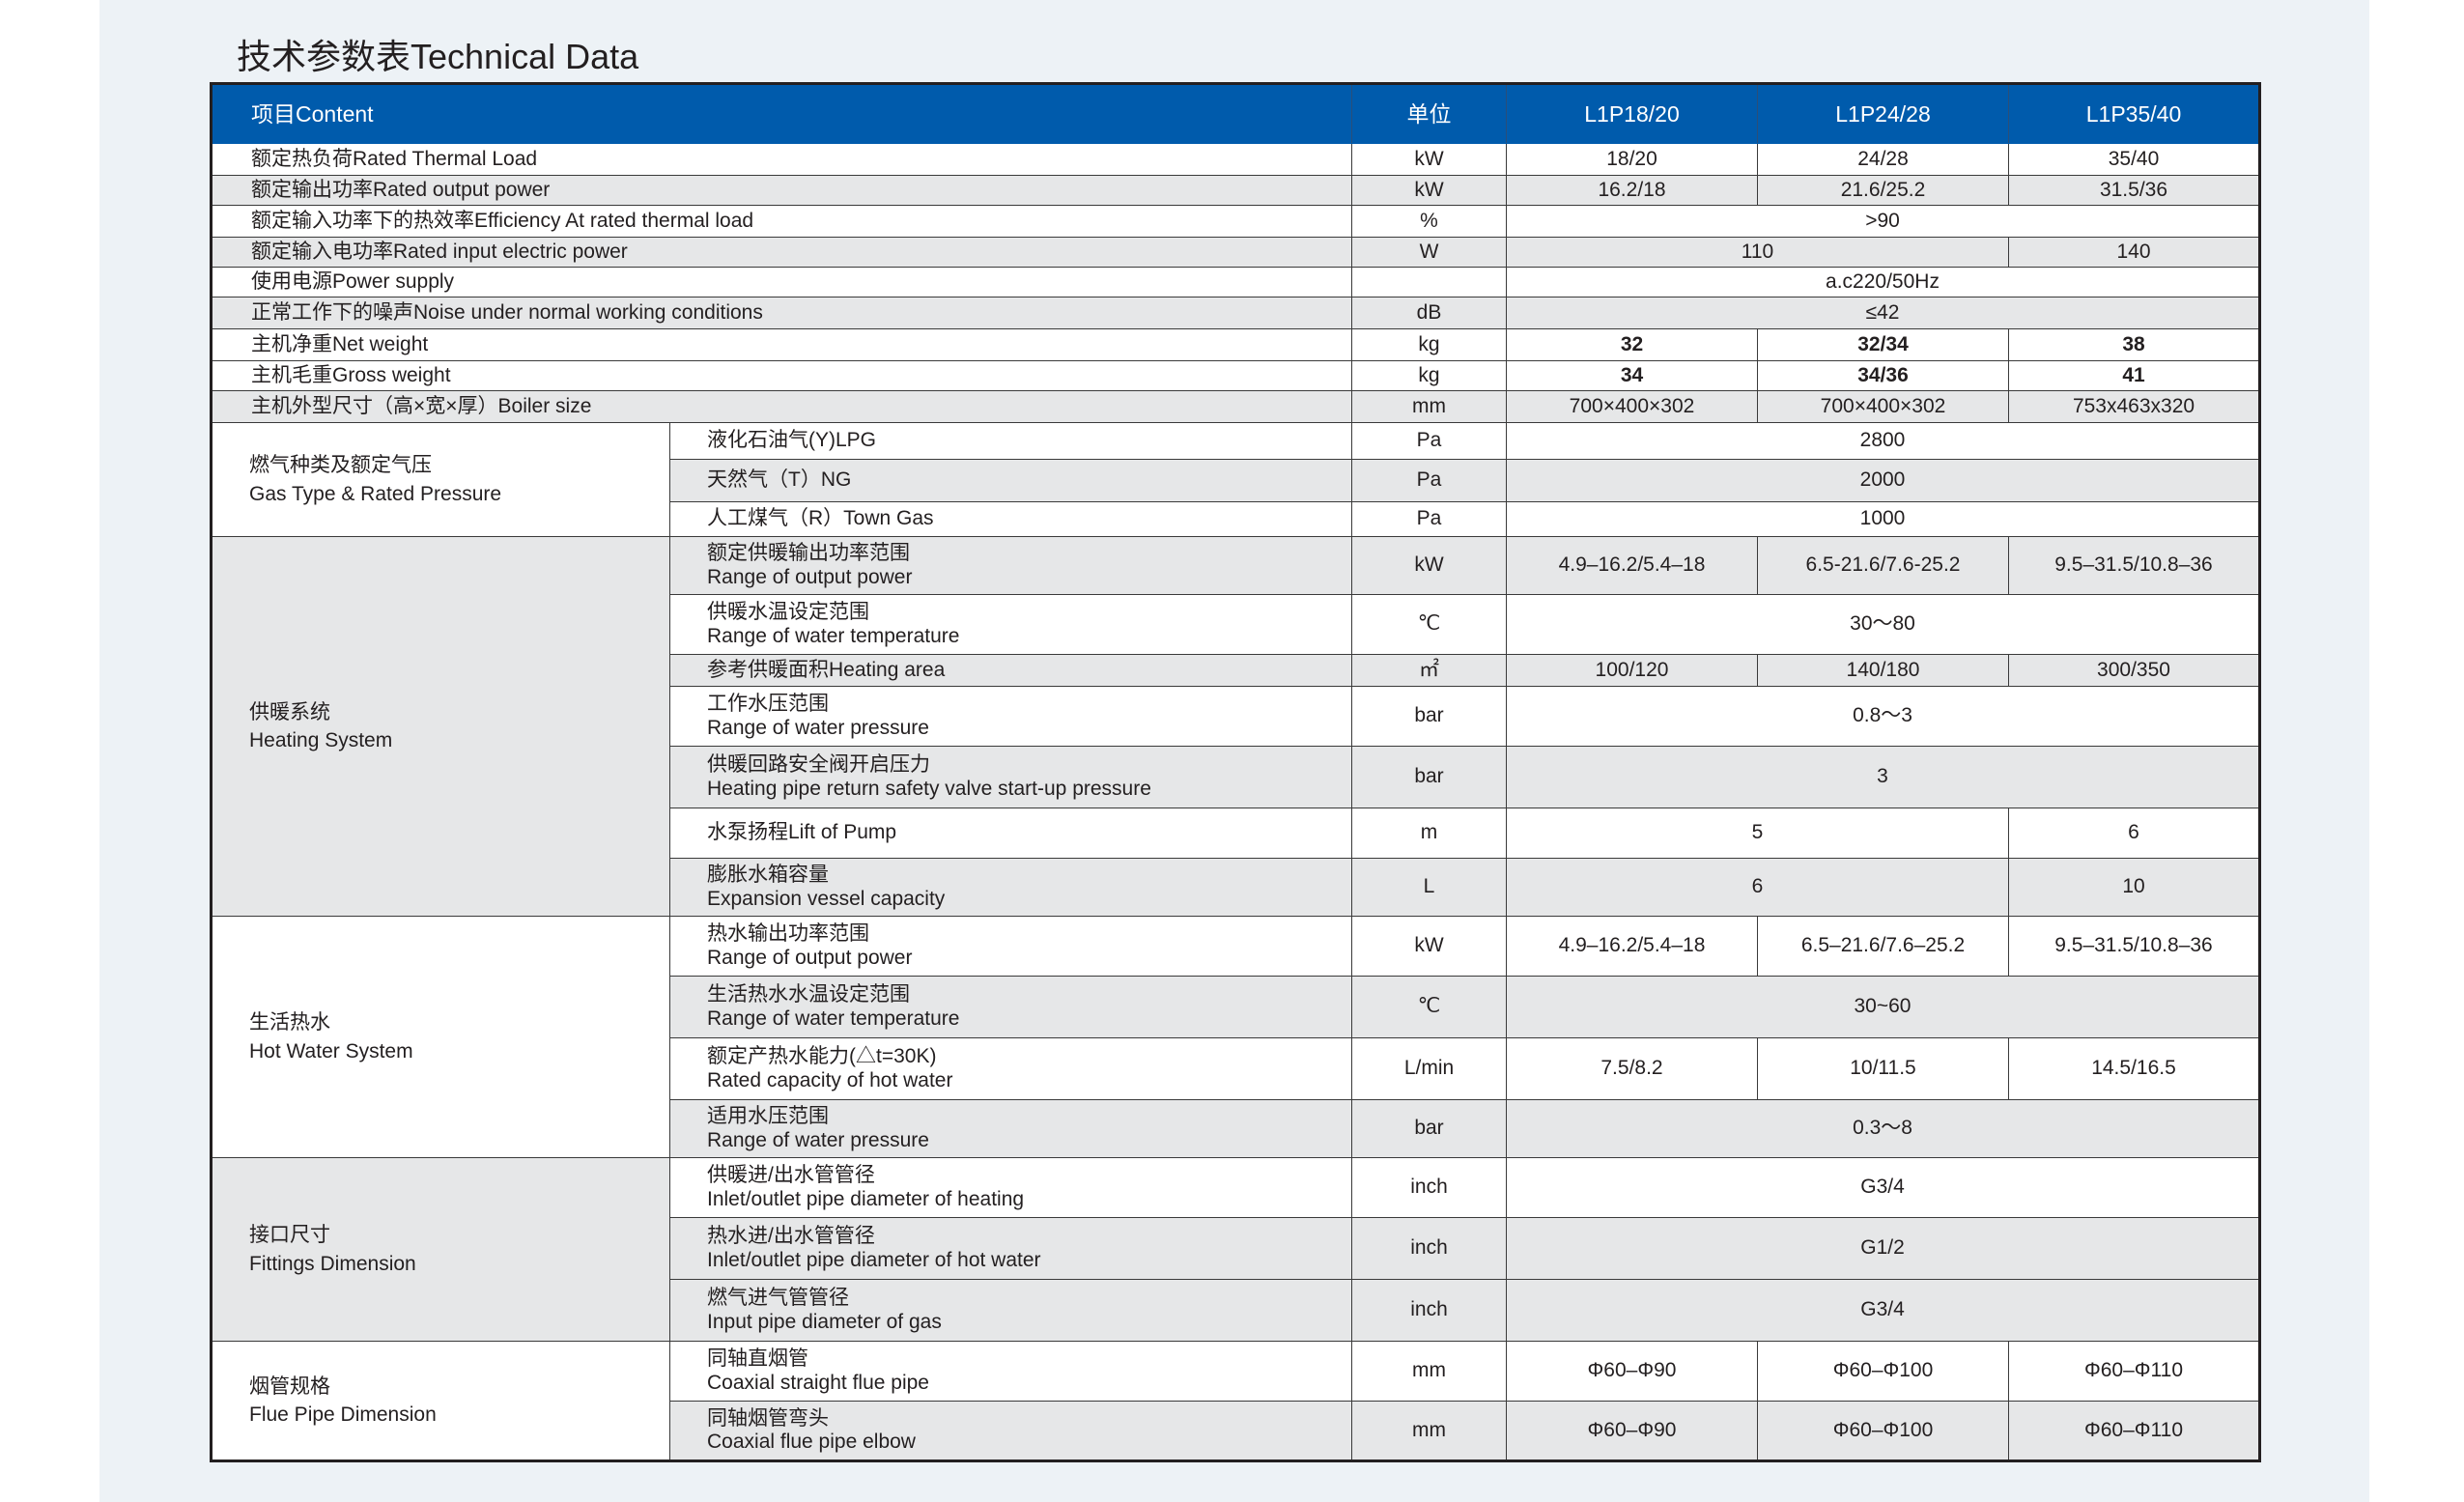  I want to click on value-cell: 32, so click(1632, 344).